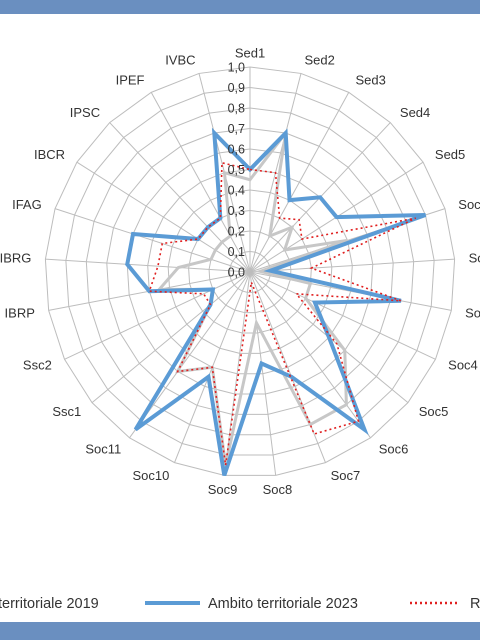 The width and height of the screenshot is (480, 640). I want to click on category-label-soc1: Soc1, so click(469, 204).